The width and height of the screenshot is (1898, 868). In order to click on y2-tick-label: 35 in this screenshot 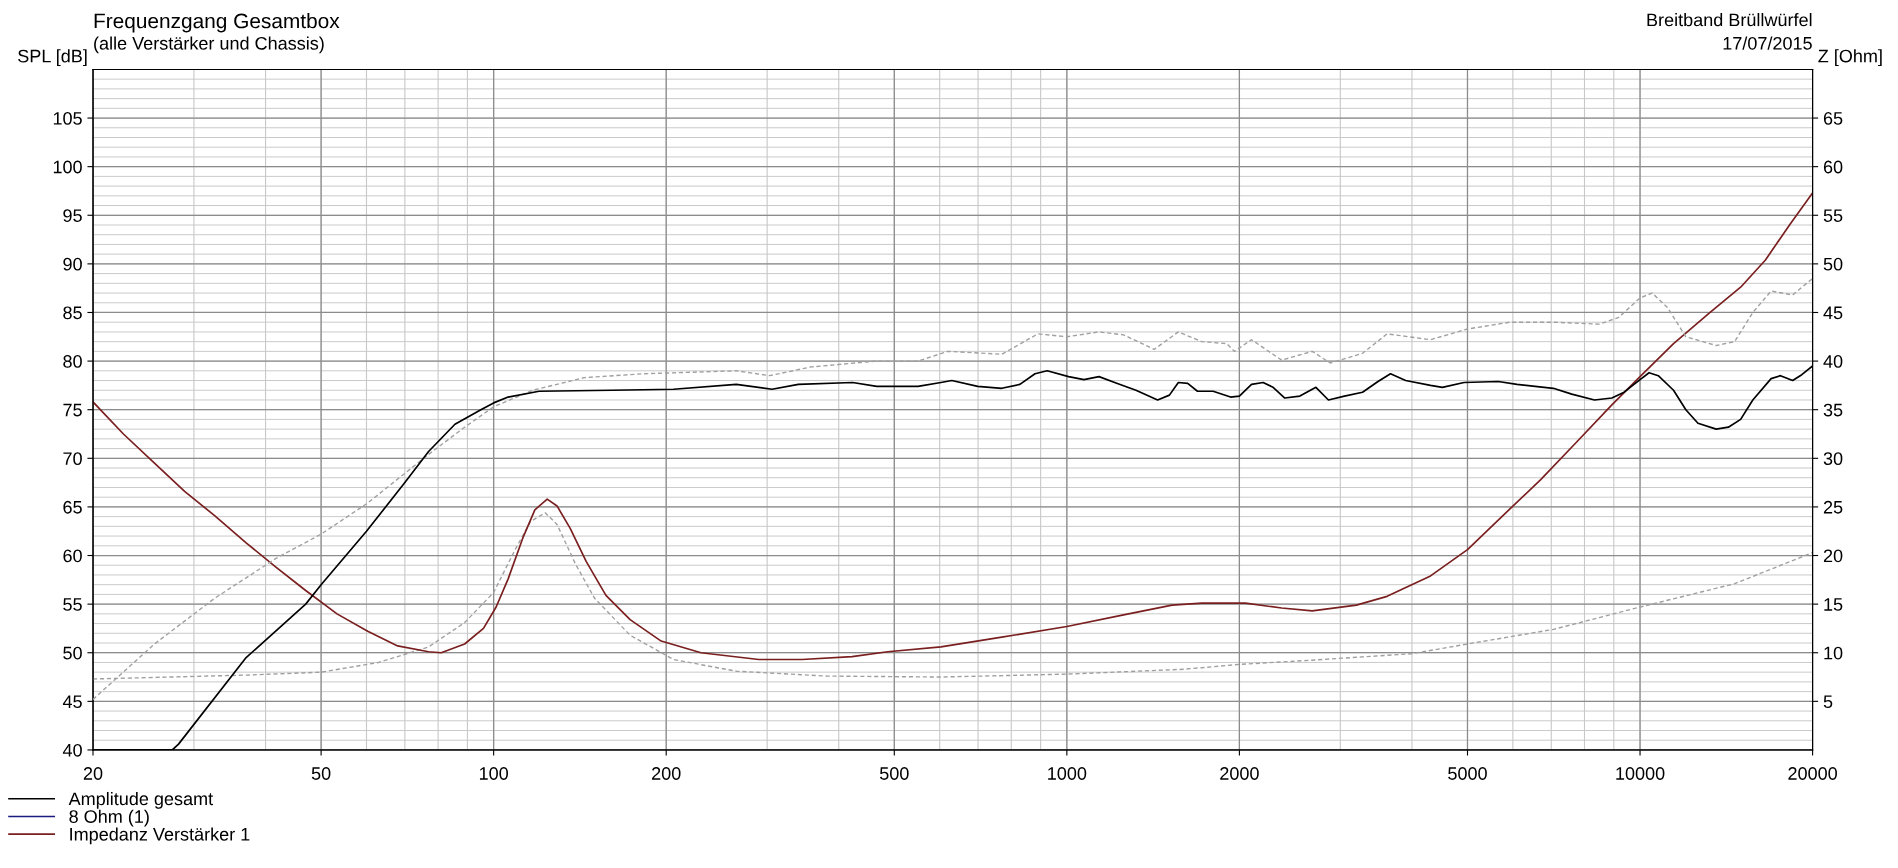, I will do `click(1833, 410)`.